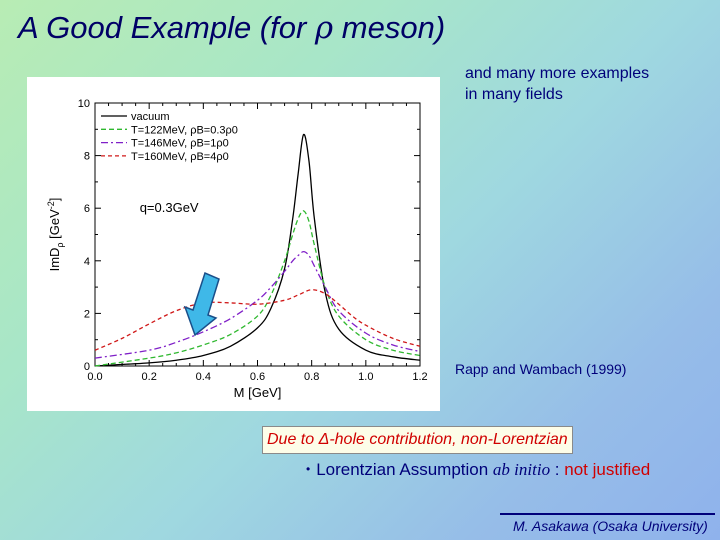 The width and height of the screenshot is (720, 540). Describe the element at coordinates (365, 377) in the screenshot. I see `x-tick-label: 1.0` at that location.